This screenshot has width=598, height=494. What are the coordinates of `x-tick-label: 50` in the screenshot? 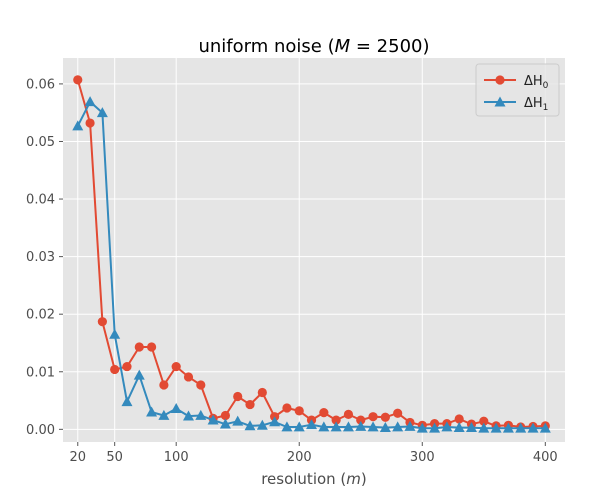 It's located at (114, 457).